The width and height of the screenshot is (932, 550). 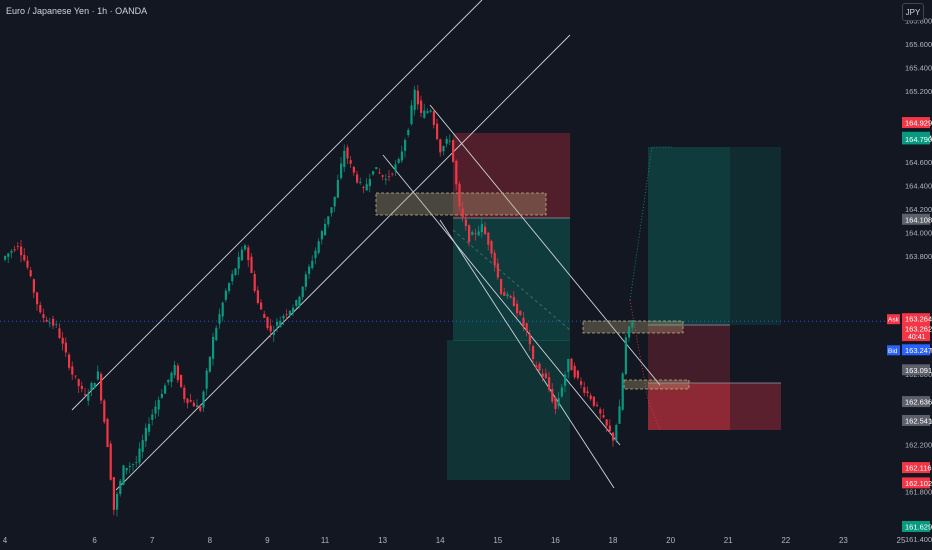 What do you see at coordinates (497, 540) in the screenshot?
I see `x-tick-label: 15` at bounding box center [497, 540].